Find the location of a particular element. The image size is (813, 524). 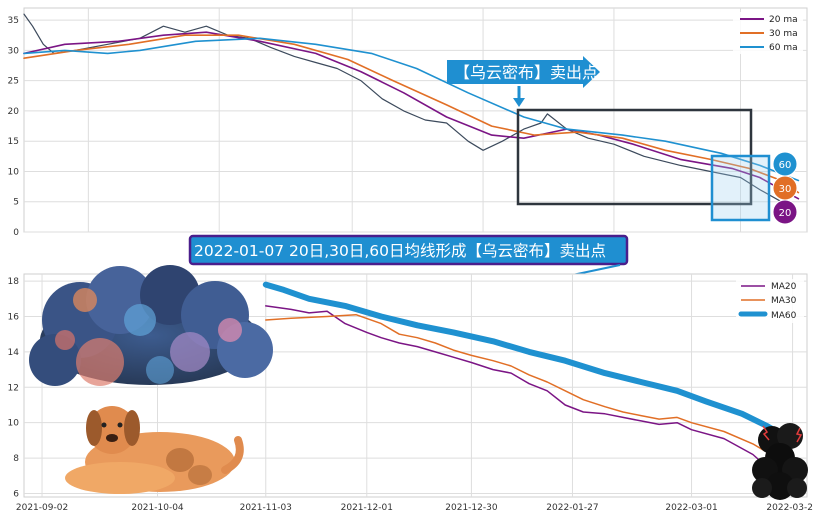

top-ytick-3: 15 is located at coordinates (13, 142).